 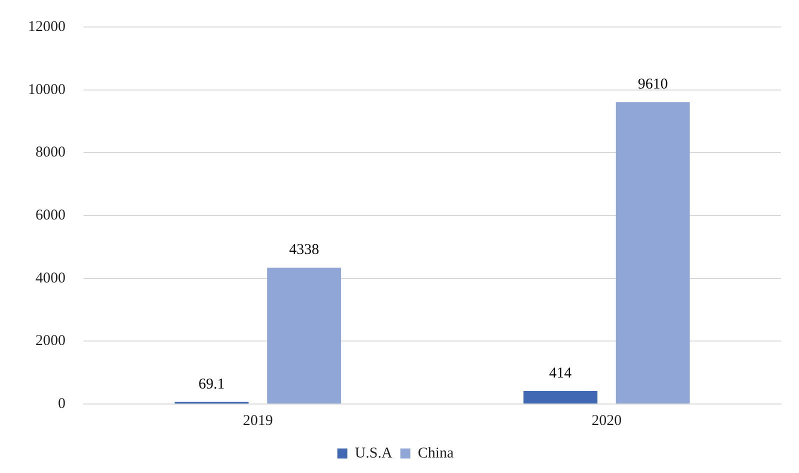 What do you see at coordinates (436, 453) in the screenshot?
I see `legend-label: China` at bounding box center [436, 453].